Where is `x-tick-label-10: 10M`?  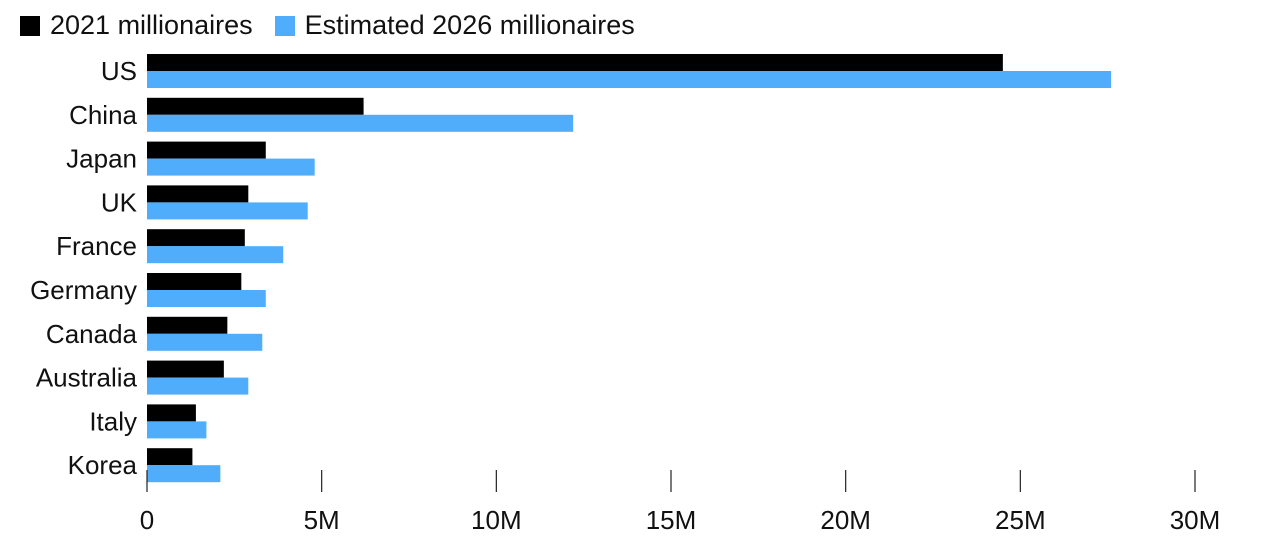
x-tick-label-10: 10M is located at coordinates (496, 520).